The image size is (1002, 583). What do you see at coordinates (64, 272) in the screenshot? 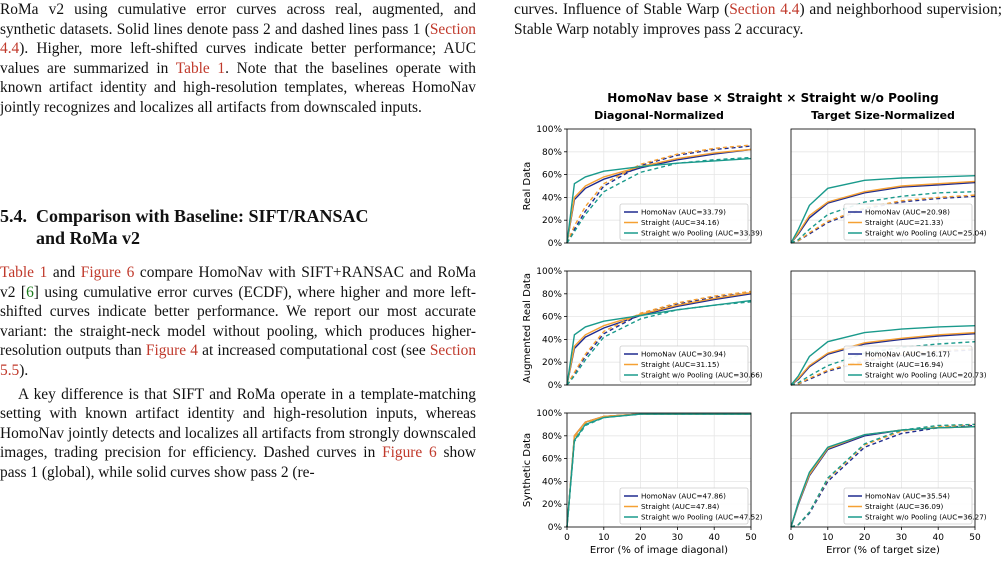
I see `text-run: and` at bounding box center [64, 272].